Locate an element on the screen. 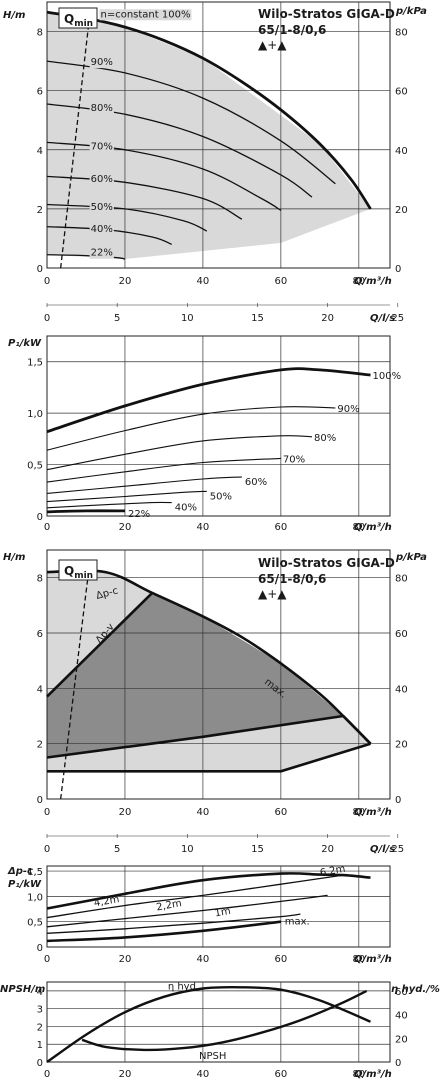 The height and width of the screenshot is (1080, 443). y-tick-label: 1,5 is located at coordinates (35, 872).